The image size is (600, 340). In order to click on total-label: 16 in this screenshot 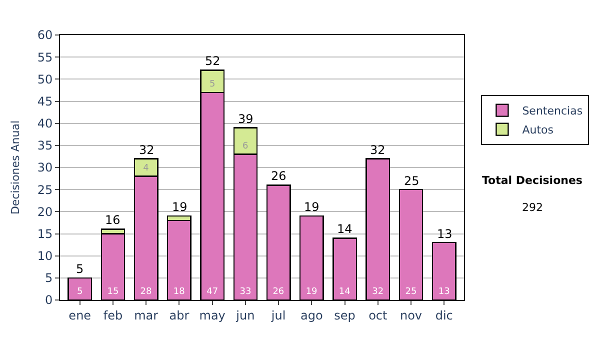, I will do `click(112, 220)`.